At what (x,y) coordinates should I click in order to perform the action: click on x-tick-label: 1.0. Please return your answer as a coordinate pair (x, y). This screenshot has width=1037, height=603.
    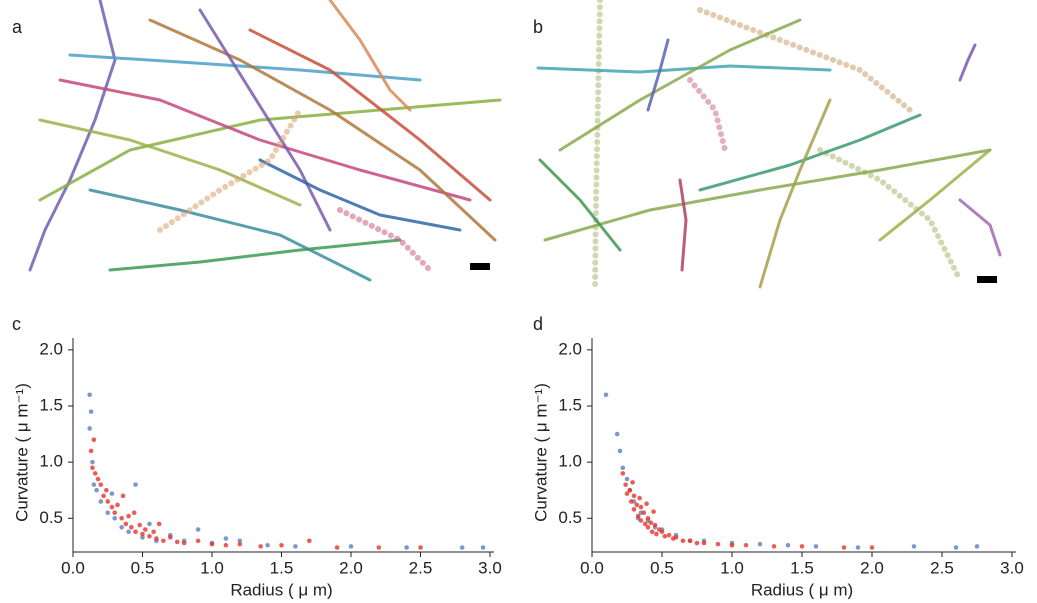
    Looking at the image, I should click on (212, 567).